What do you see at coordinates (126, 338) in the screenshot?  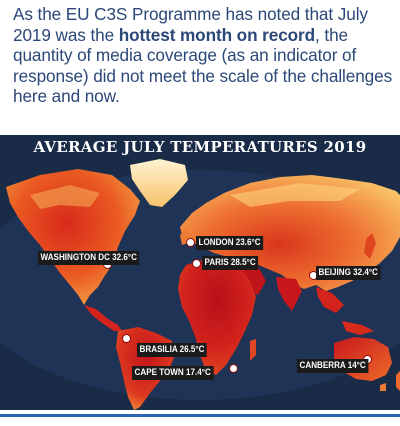 I see `brasilia-marker-dot` at bounding box center [126, 338].